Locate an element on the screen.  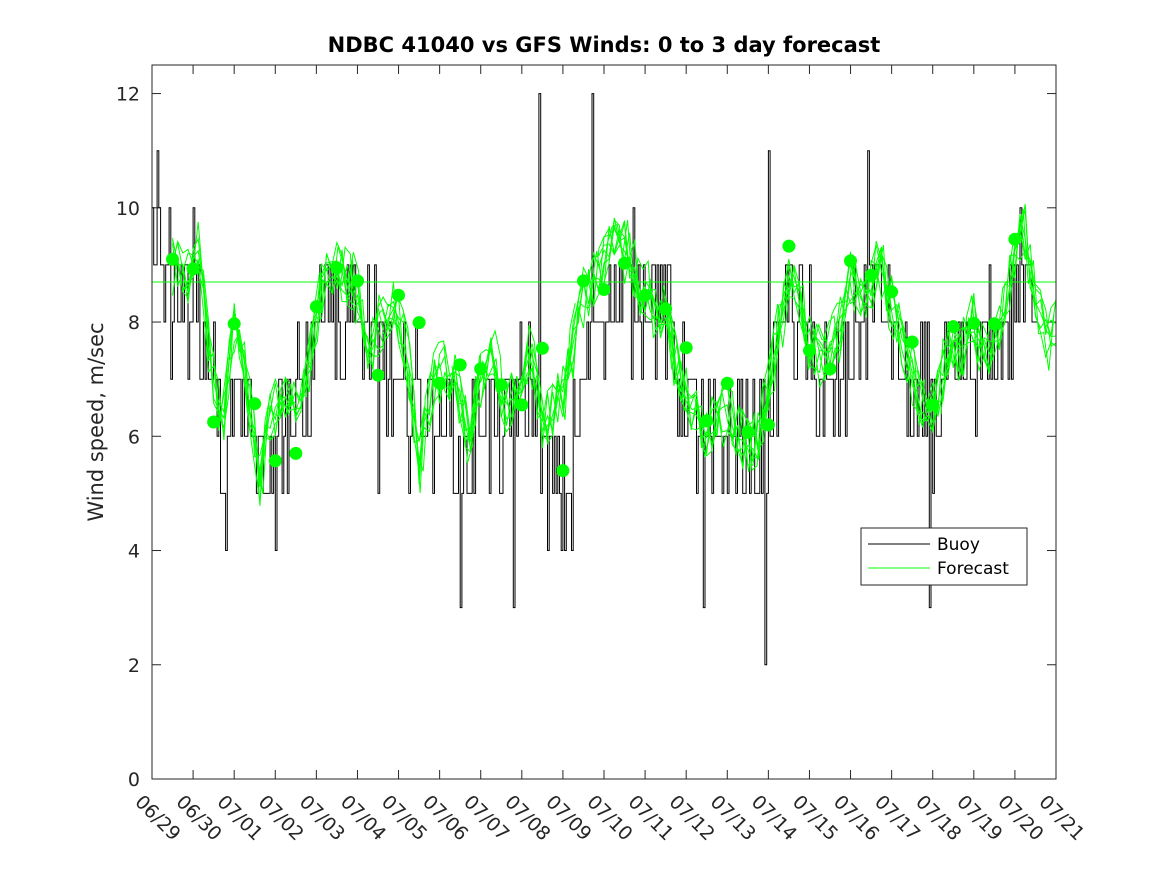
y-tick-label: 0 is located at coordinates (134, 780).